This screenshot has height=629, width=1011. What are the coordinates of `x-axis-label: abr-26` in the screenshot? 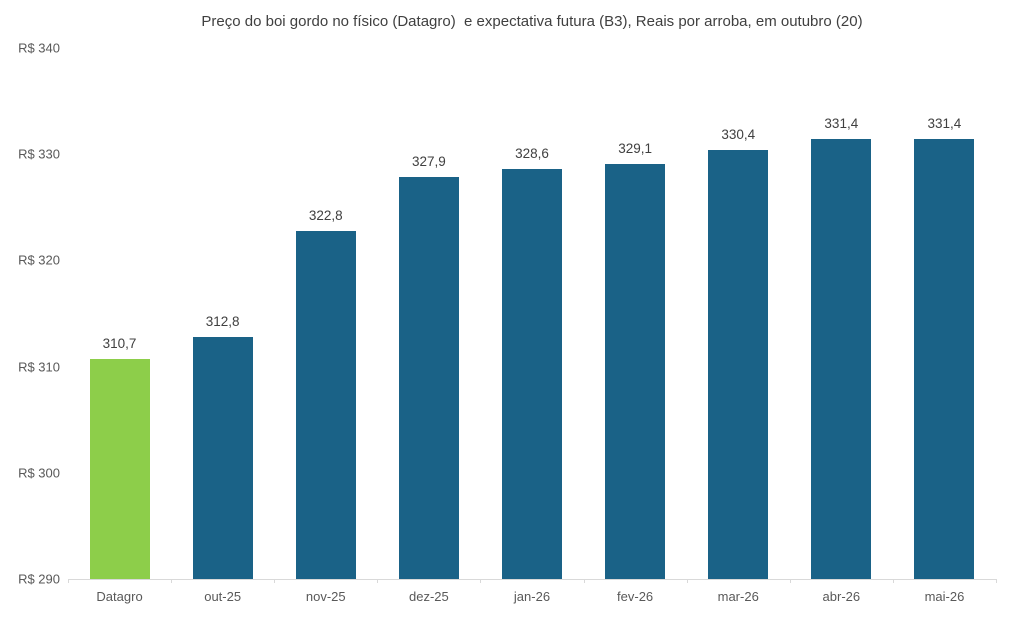 It's located at (841, 596).